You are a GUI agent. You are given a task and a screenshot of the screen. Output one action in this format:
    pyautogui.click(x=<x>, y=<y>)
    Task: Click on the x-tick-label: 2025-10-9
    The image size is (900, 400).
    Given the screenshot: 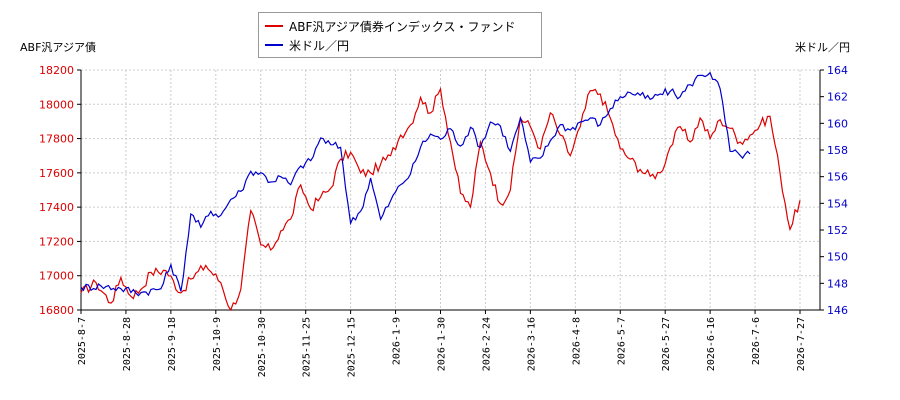 What is the action you would take?
    pyautogui.click(x=217, y=344)
    